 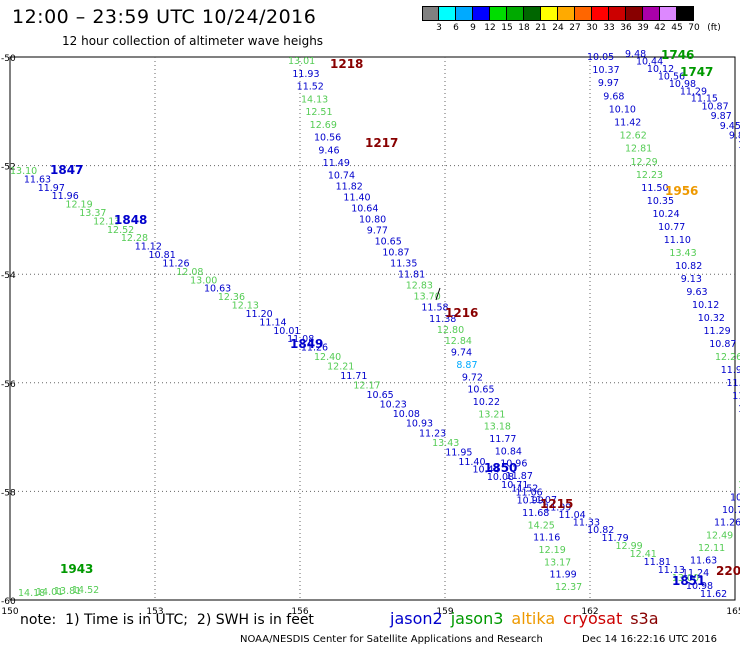 What do you see at coordinates (605, 70) in the screenshot?
I see `swh-value: 10.37` at bounding box center [605, 70].